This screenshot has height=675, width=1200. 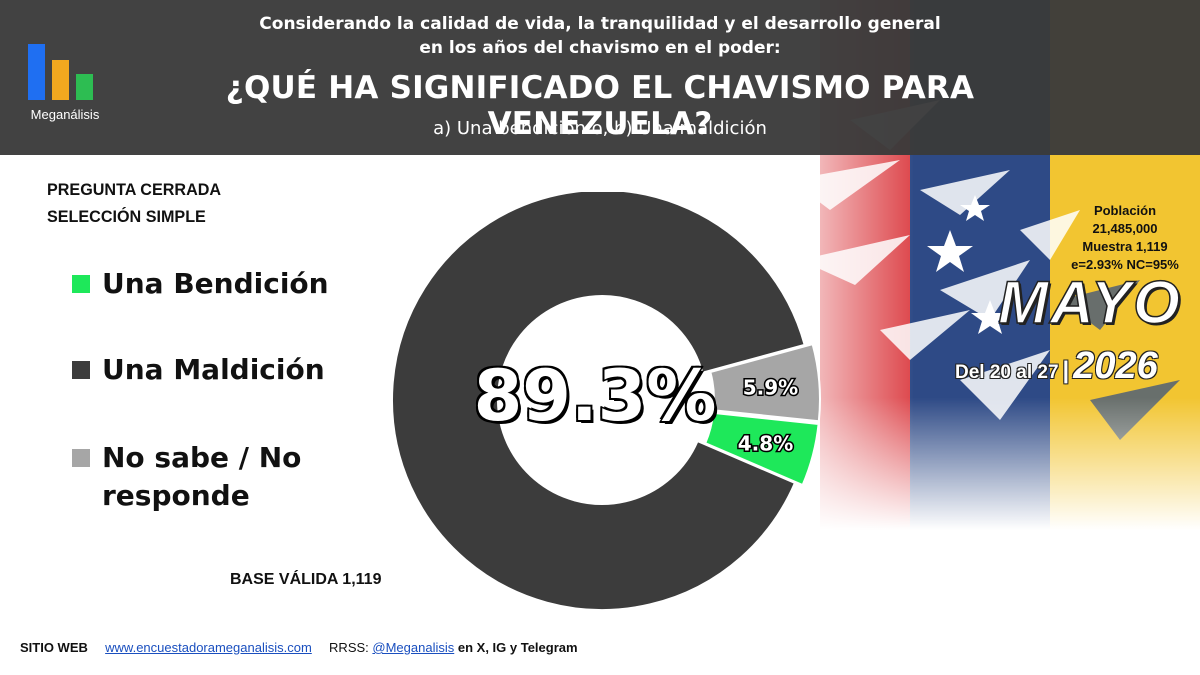 What do you see at coordinates (600, 48) in the screenshot?
I see `subtitle-line-2: en los años del chavismo en el poder:` at bounding box center [600, 48].